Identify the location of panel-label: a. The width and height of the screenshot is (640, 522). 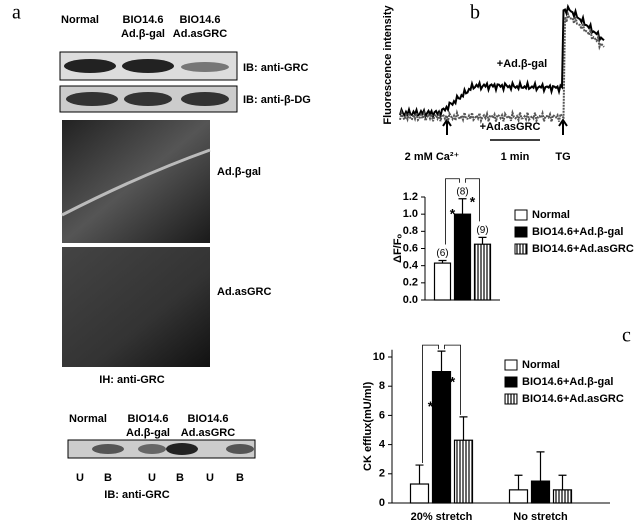
(16, 13).